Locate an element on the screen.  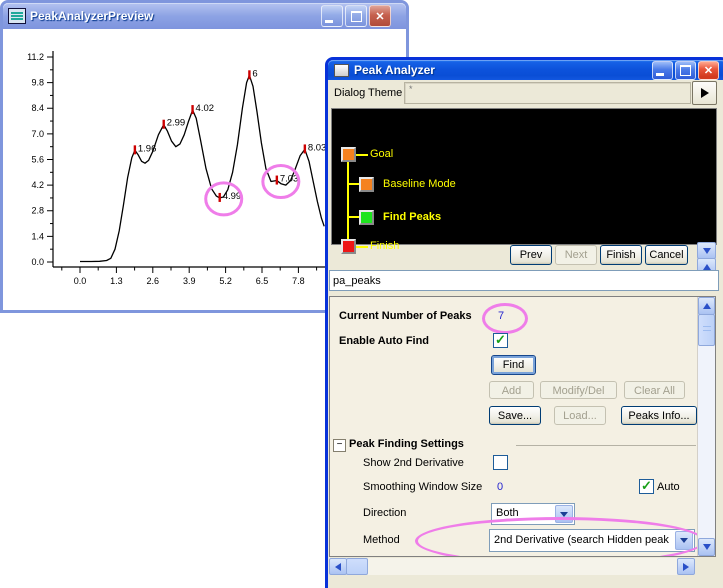
prev-button: Prev is located at coordinates (531, 255).